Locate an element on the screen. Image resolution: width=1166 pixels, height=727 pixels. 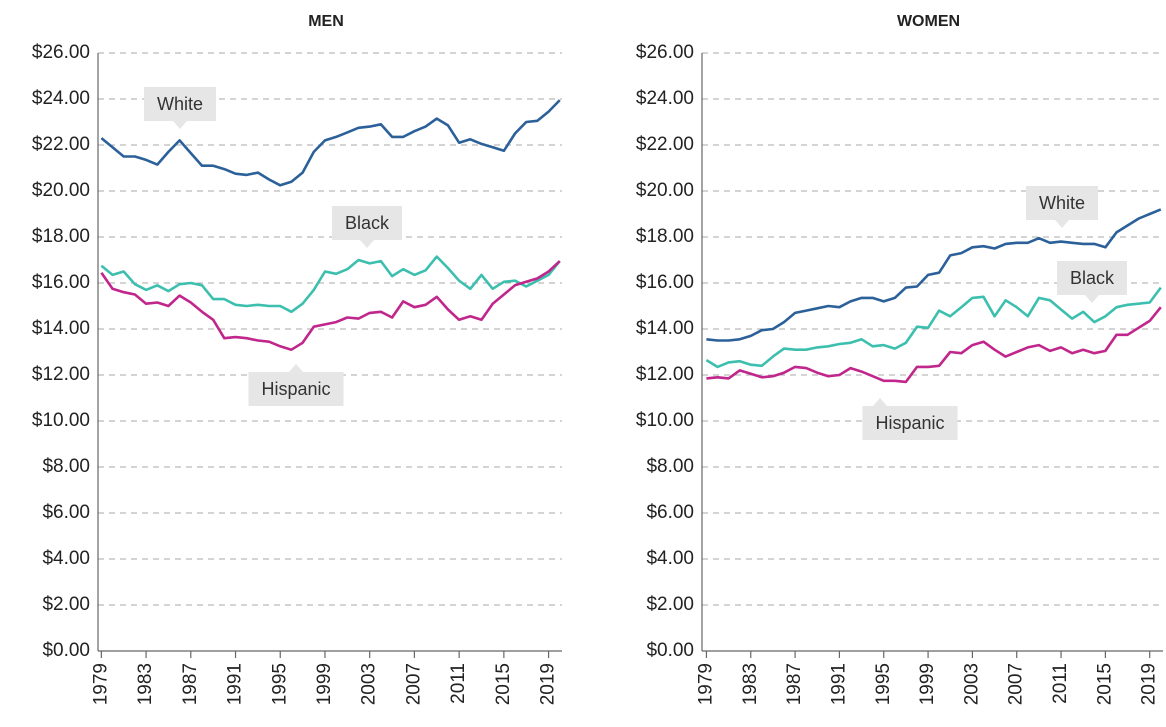
chart-title: WOMEN is located at coordinates (928, 21).